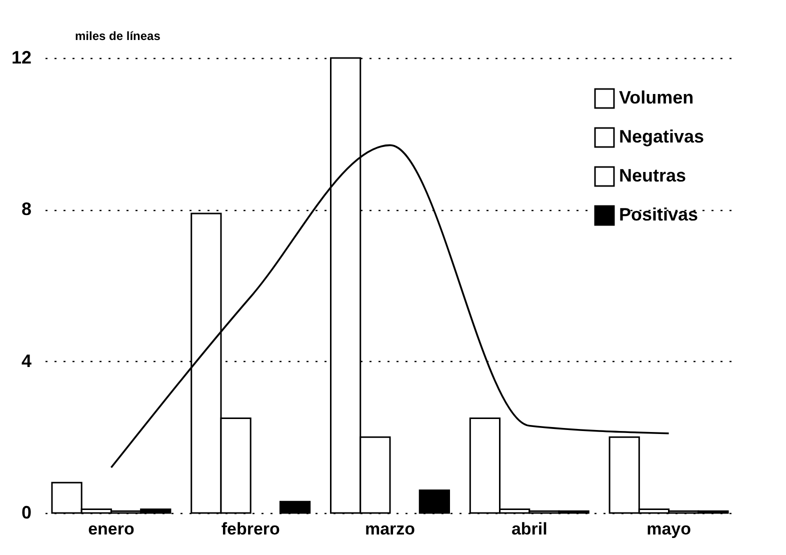 This screenshot has height=555, width=786. What do you see at coordinates (658, 214) in the screenshot?
I see `legend-label: Positivas` at bounding box center [658, 214].